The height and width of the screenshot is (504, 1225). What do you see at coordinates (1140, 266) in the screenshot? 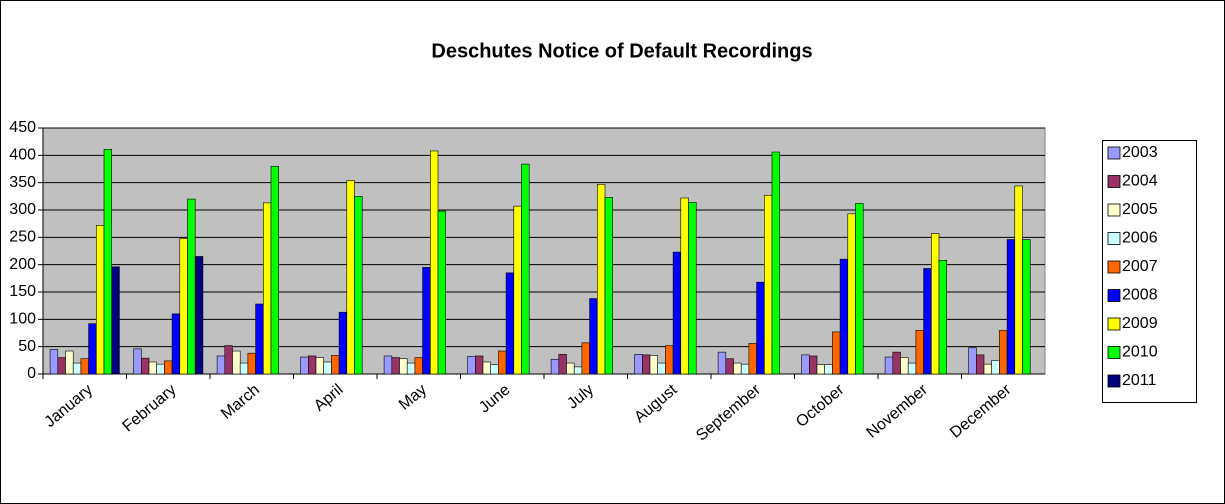
I see `legend-label: 2007` at bounding box center [1140, 266].